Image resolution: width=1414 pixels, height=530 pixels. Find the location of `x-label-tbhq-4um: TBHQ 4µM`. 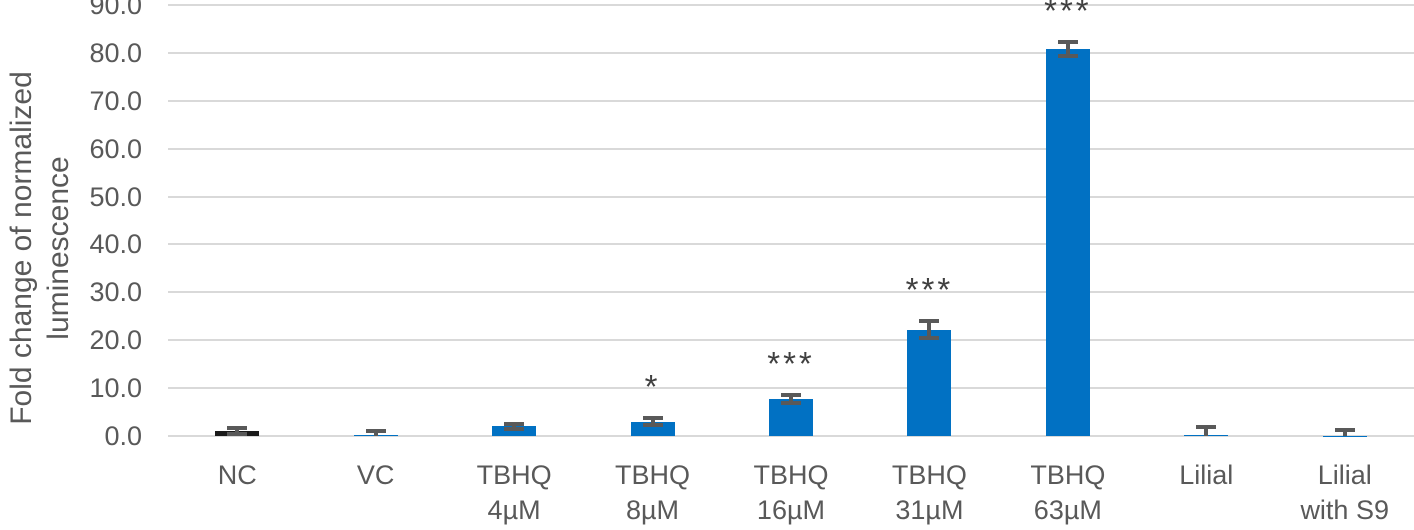

x-label-tbhq-4um: TBHQ 4µM is located at coordinates (514, 493).